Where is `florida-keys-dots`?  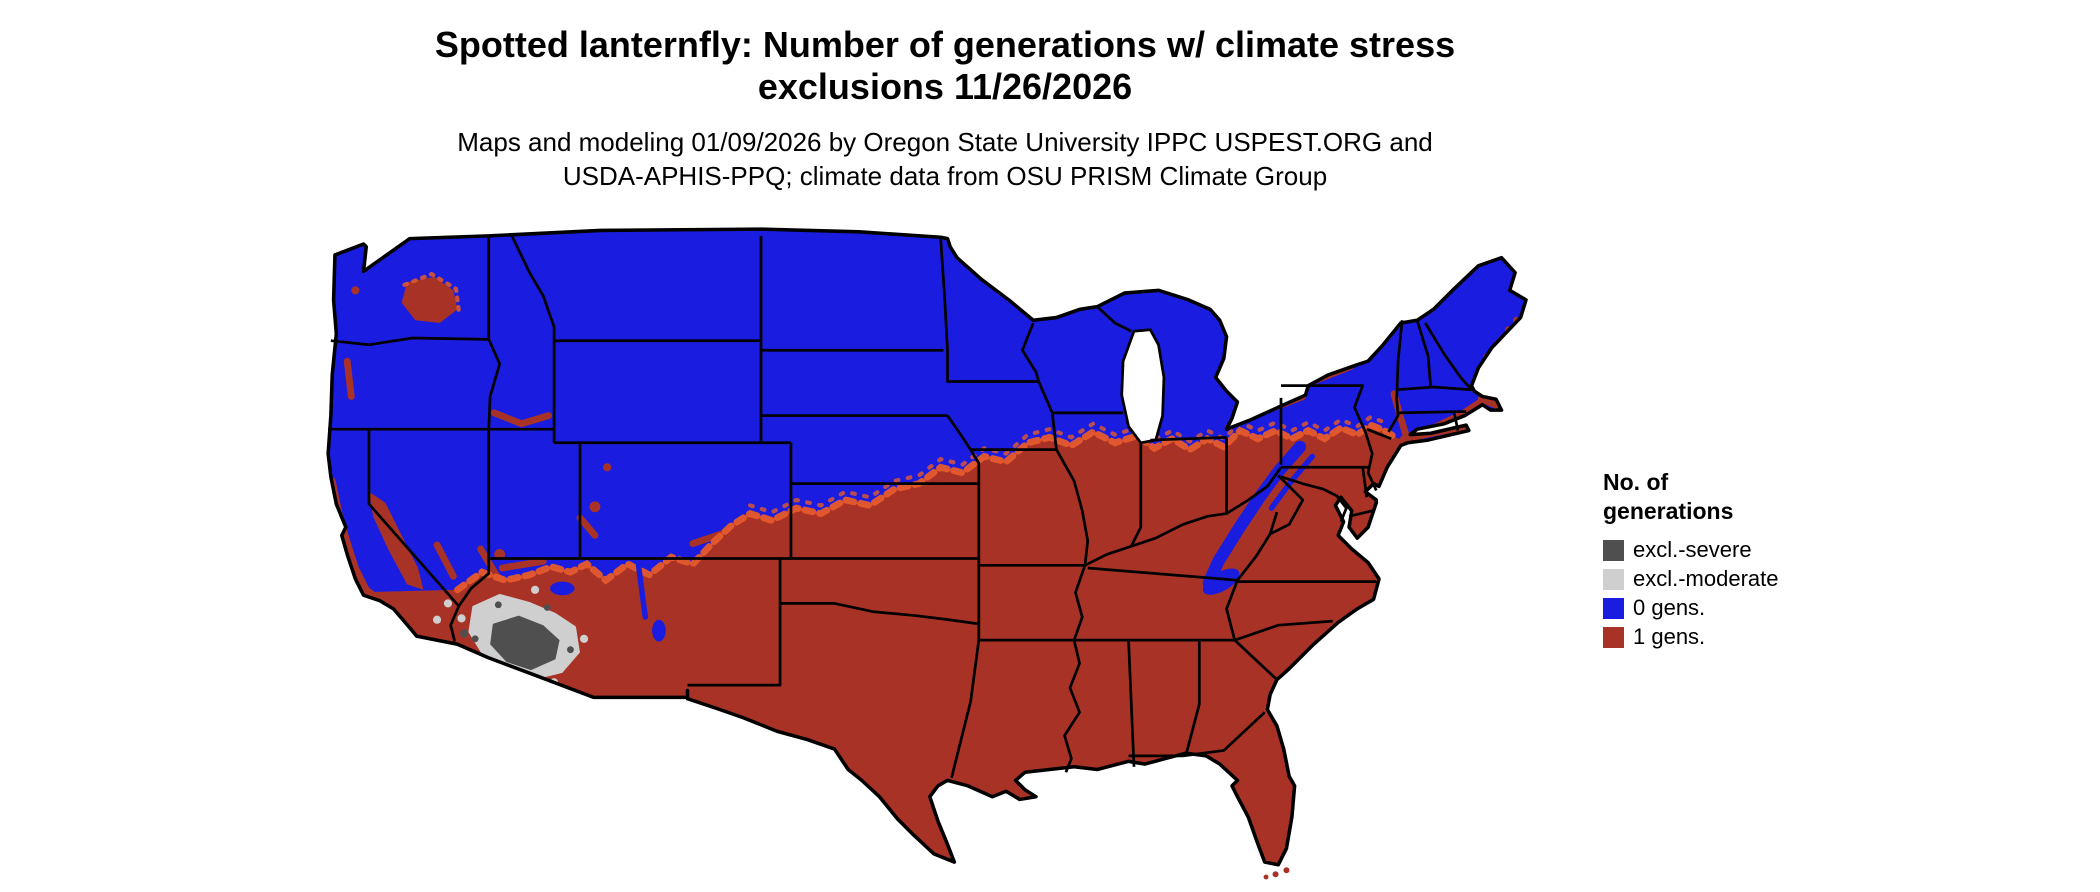
florida-keys-dots is located at coordinates (1276, 873).